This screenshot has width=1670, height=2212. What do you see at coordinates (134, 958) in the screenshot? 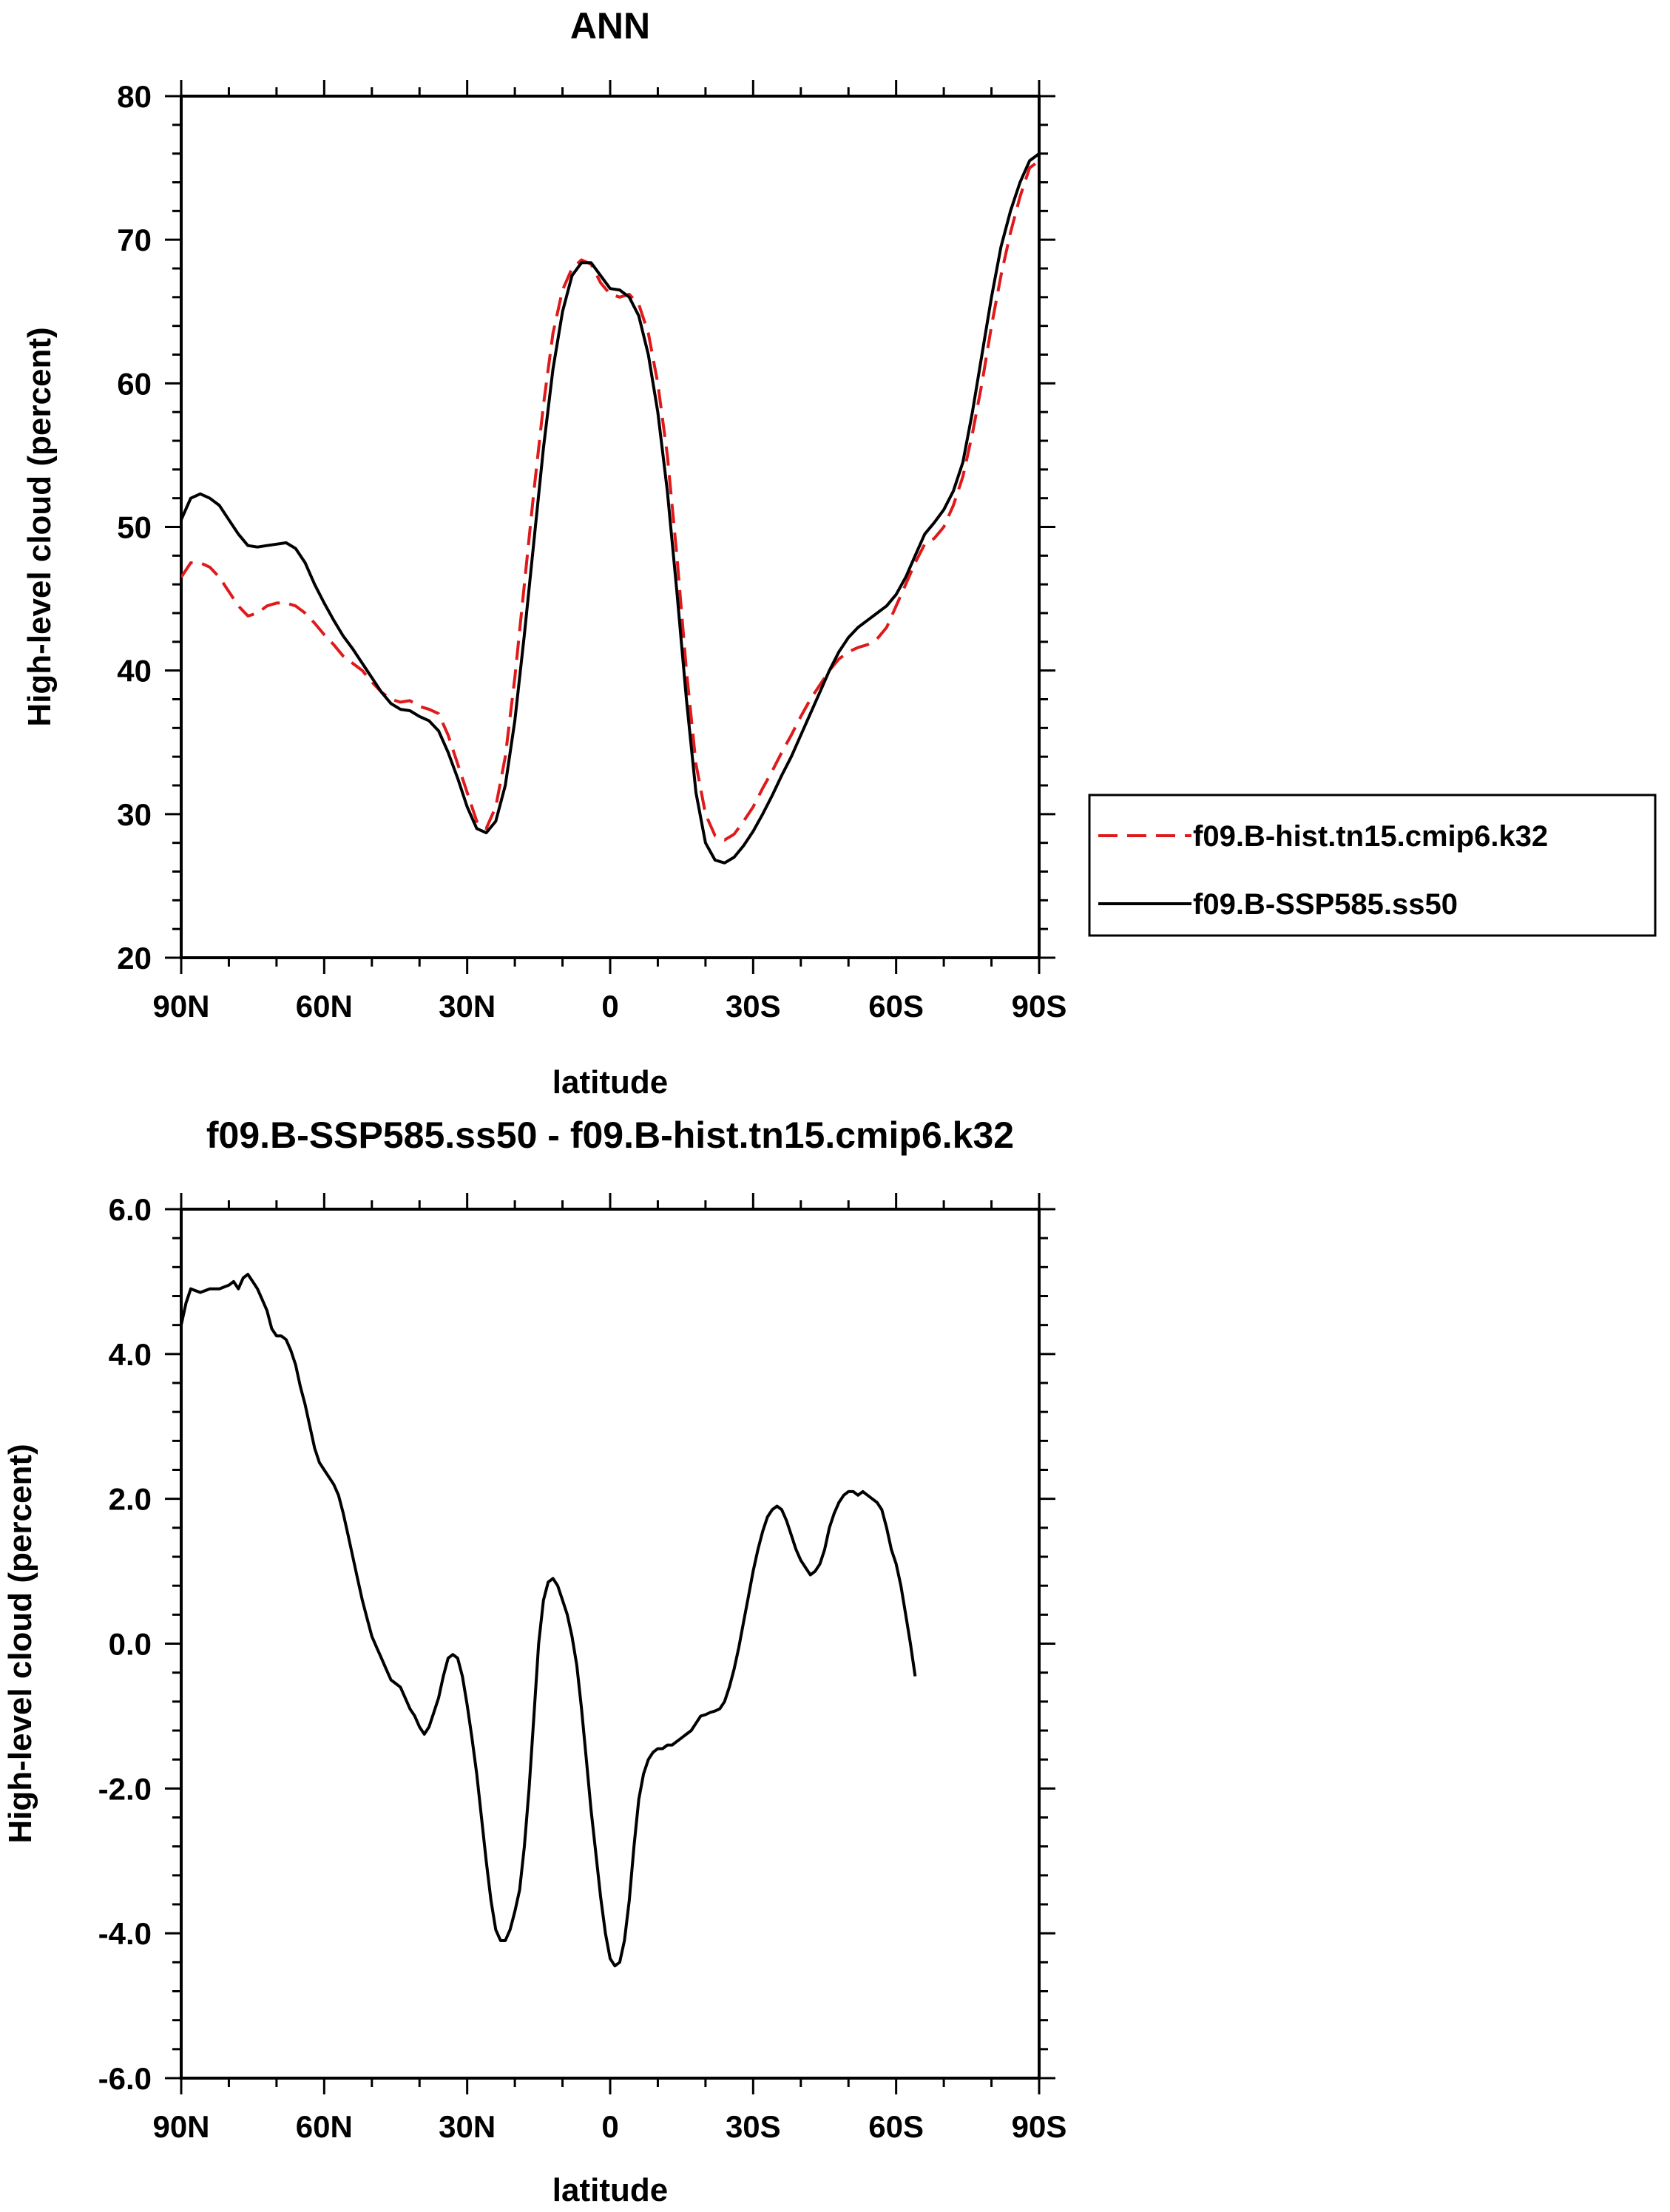
I see `y-tick-label: 20` at bounding box center [134, 958].